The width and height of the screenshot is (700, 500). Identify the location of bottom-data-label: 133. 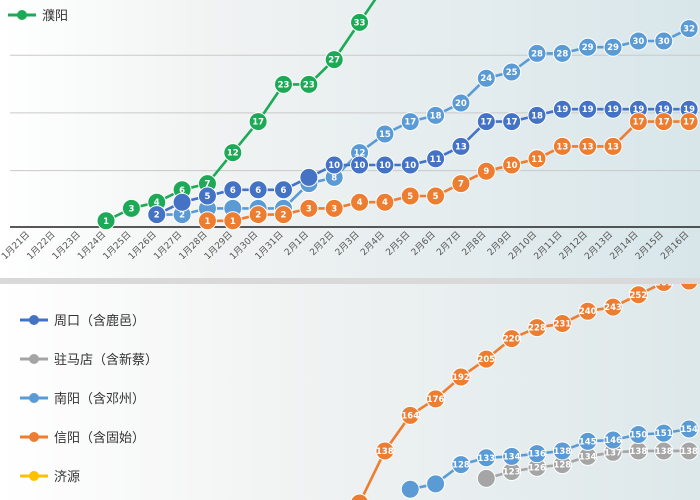
(486, 459).